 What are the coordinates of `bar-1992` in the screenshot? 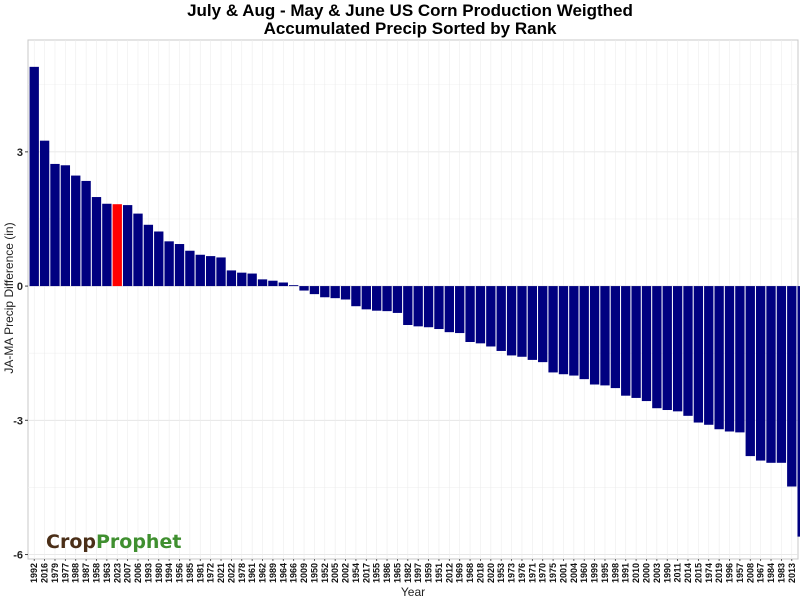 It's located at (34, 176).